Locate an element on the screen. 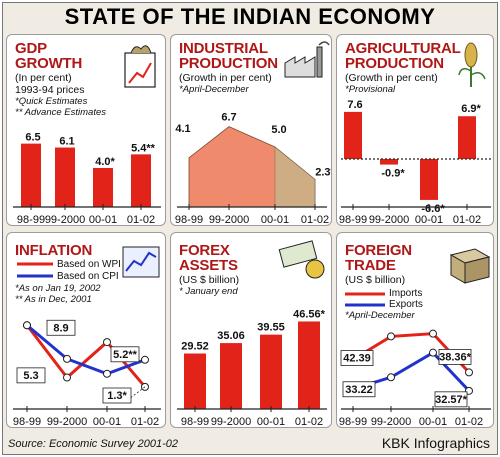 The width and height of the screenshot is (500, 457). inflation-cpi-end-label-box is located at coordinates (125, 354).